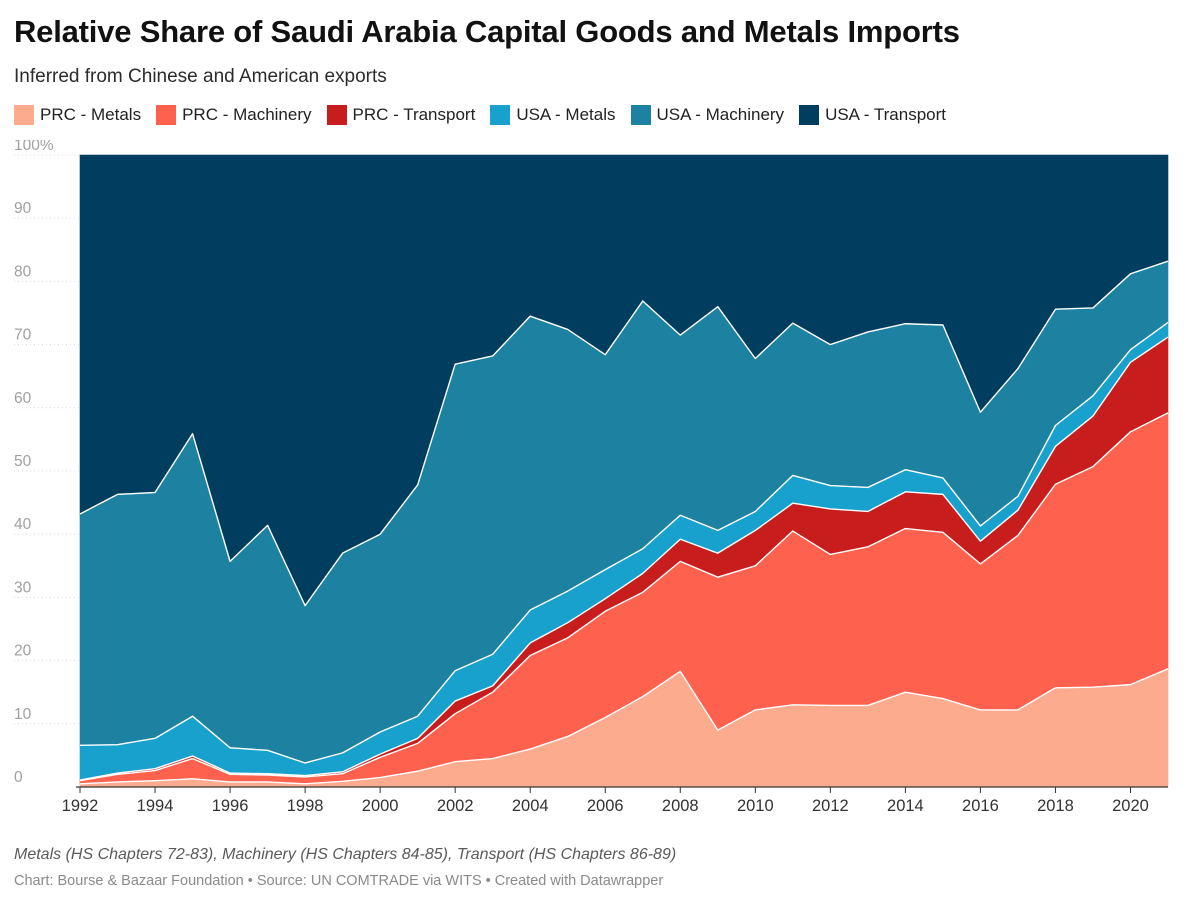 Image resolution: width=1200 pixels, height=907 pixels. I want to click on legend-item-prc-metals: PRC - Metals, so click(77, 115).